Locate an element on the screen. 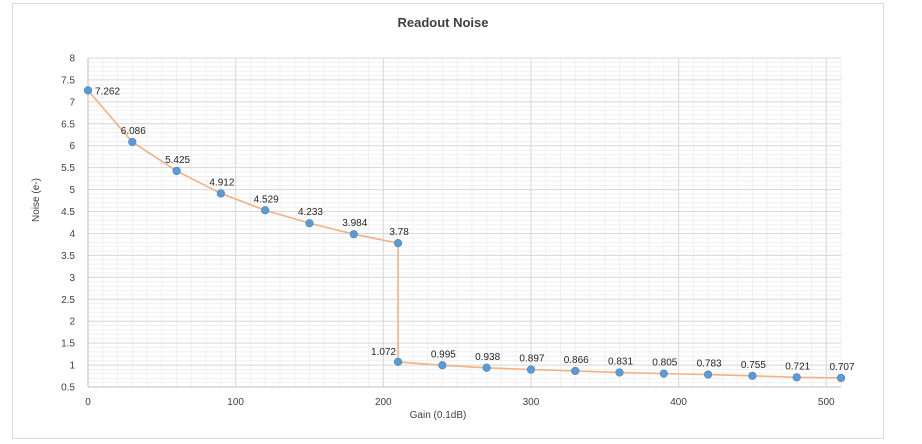 This screenshot has width=922, height=444. x-tick-label: 200 is located at coordinates (383, 402).